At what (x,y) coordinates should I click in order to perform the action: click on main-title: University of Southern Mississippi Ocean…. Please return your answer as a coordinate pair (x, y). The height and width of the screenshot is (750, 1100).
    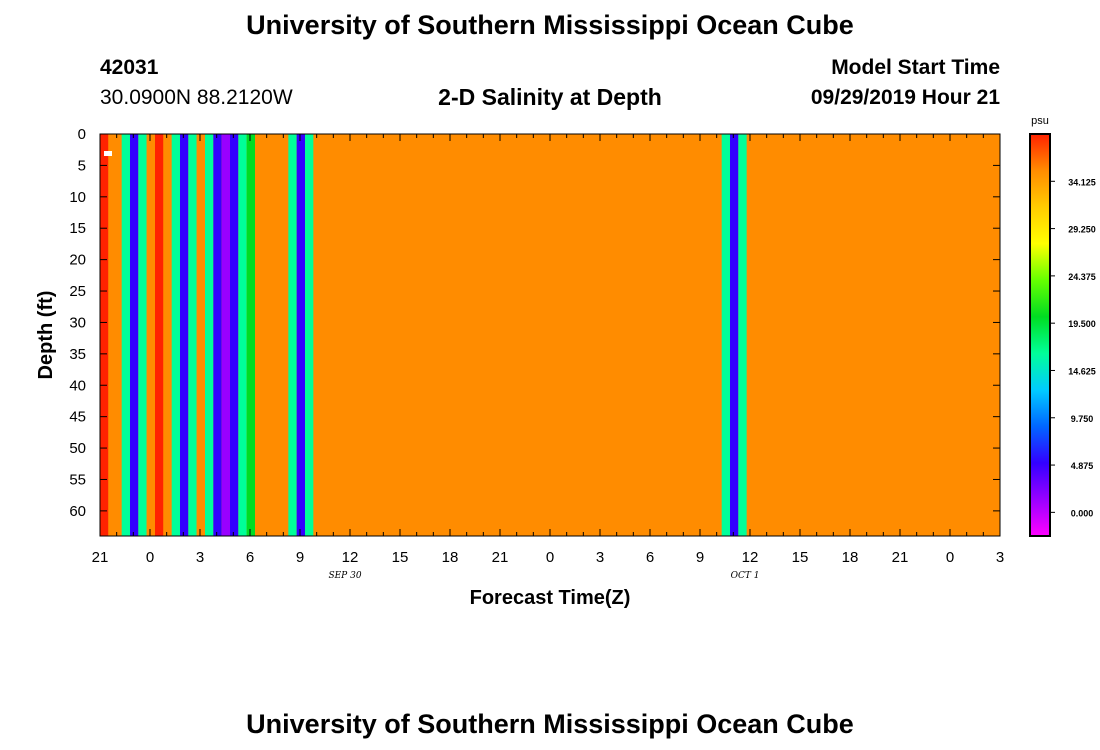
    Looking at the image, I should click on (550, 25).